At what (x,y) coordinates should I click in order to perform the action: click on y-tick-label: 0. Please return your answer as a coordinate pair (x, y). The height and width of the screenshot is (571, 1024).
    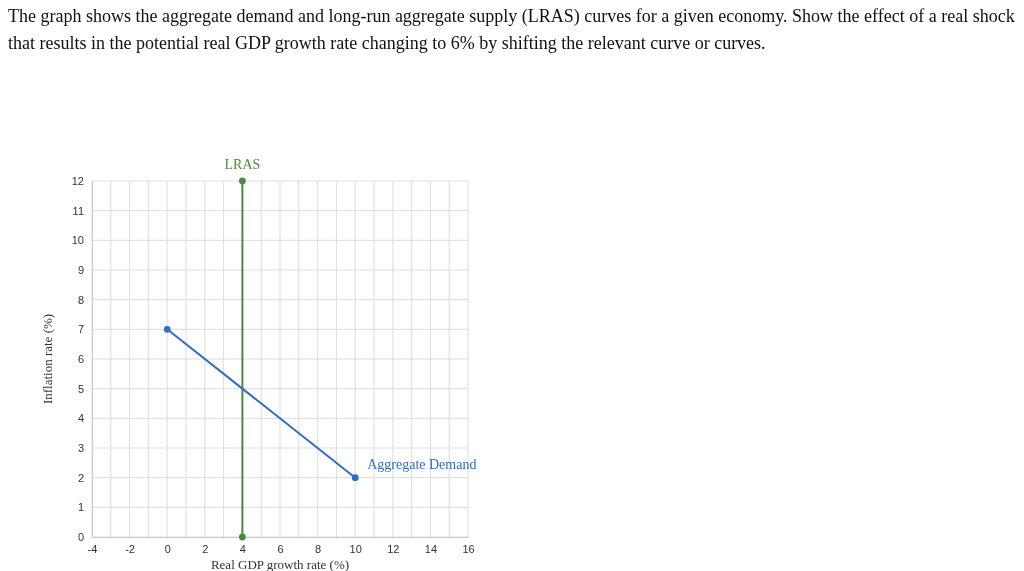
    Looking at the image, I should click on (80, 537).